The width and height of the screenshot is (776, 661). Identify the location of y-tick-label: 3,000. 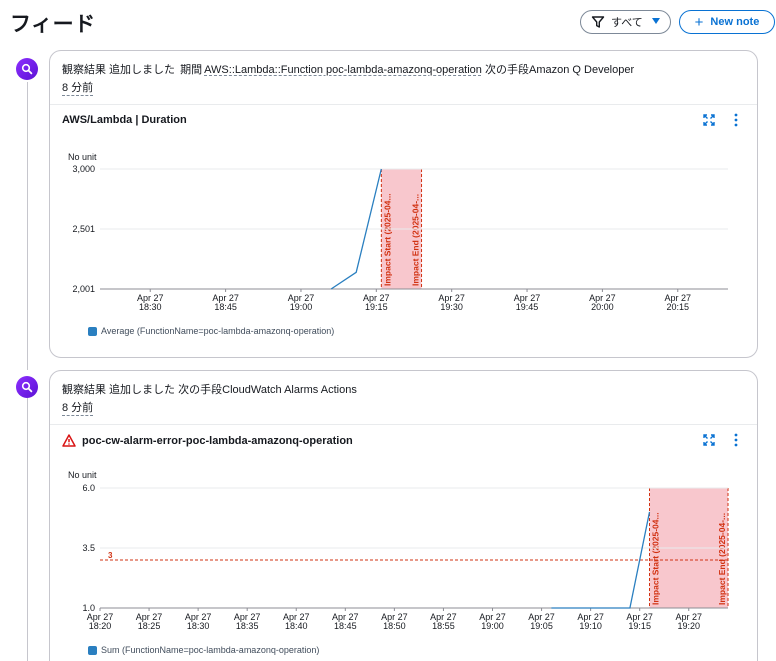
(83, 169).